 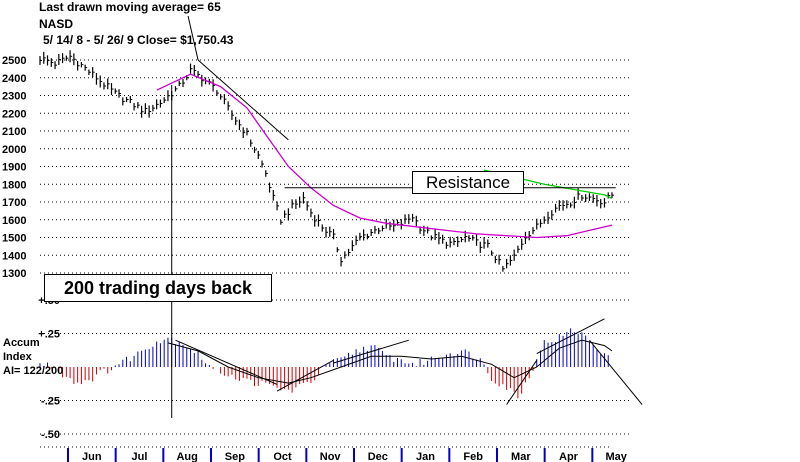 I want to click on month-label-aug: Aug, so click(x=186, y=456).